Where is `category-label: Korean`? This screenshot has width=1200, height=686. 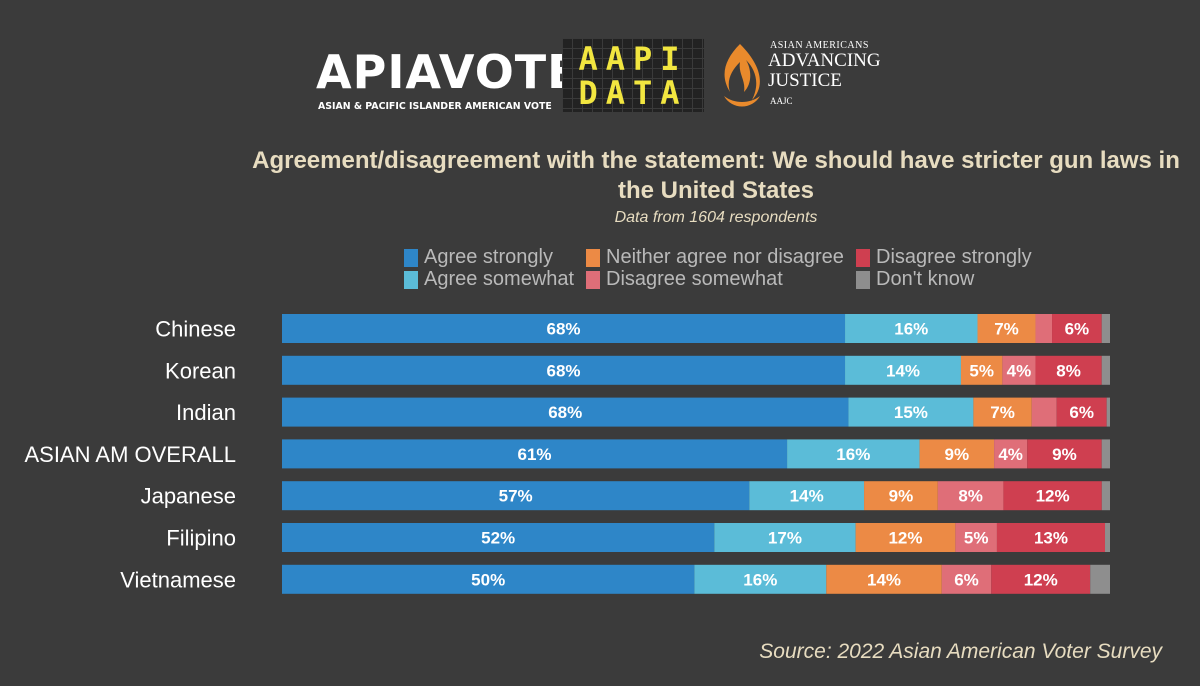 category-label: Korean is located at coordinates (200, 370).